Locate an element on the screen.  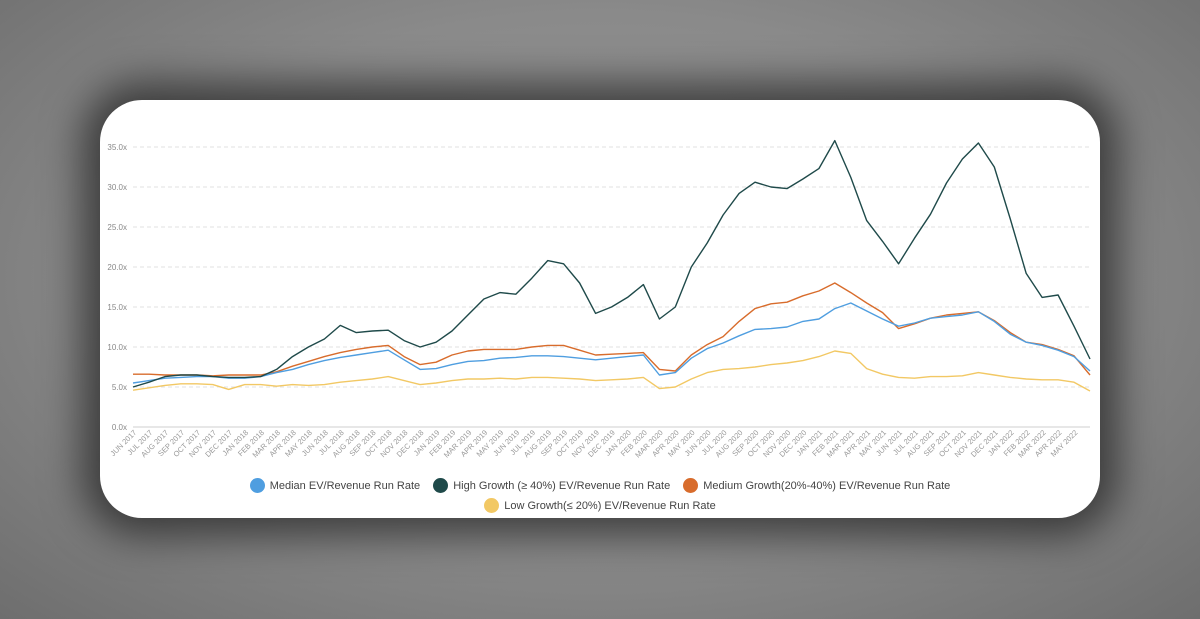
legend-item-low-growth: Low Growth(≤ 20%) EV/Revenue Run Rate is located at coordinates (600, 505).